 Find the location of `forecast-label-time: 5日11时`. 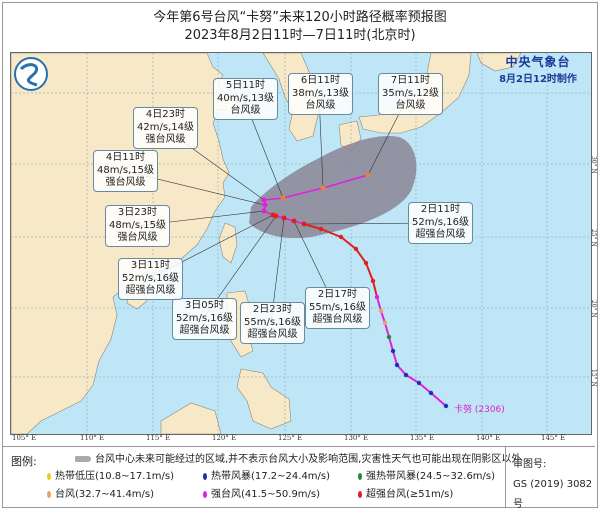

forecast-label-time: 5日11时 is located at coordinates (245, 85).